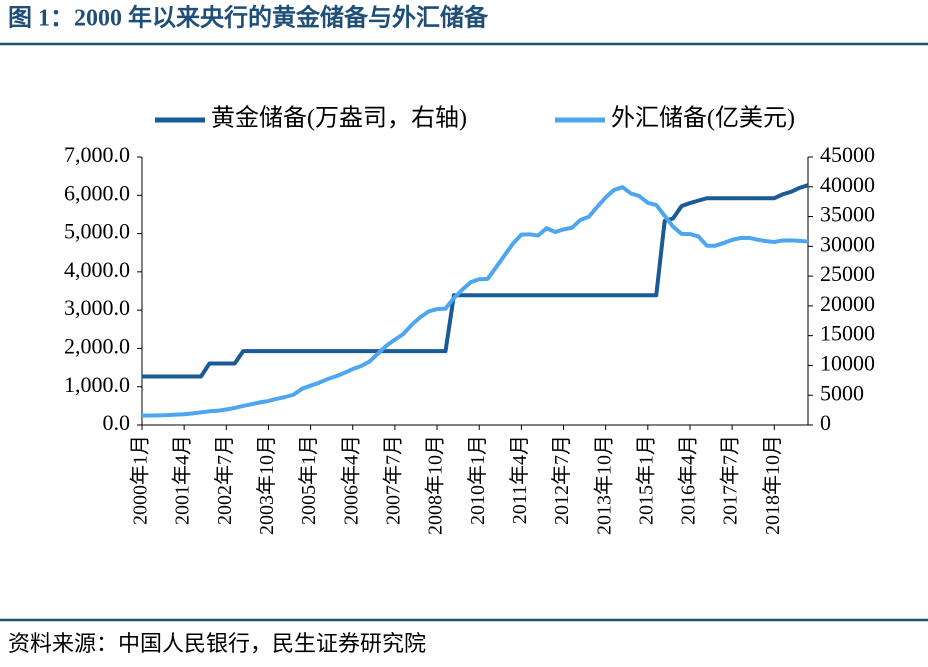 Image resolution: width=928 pixels, height=667 pixels. I want to click on legend-label: 黄金储备(万盎司，右轴), so click(339, 118).